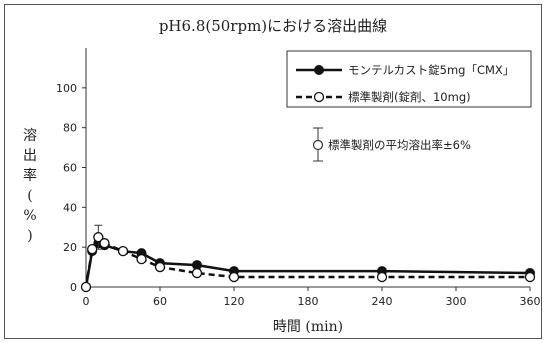 This screenshot has height=343, width=546. What do you see at coordinates (409, 97) in the screenshot?
I see `legend-label-reference: 標準製剤(錠剤、10mg)` at bounding box center [409, 97].